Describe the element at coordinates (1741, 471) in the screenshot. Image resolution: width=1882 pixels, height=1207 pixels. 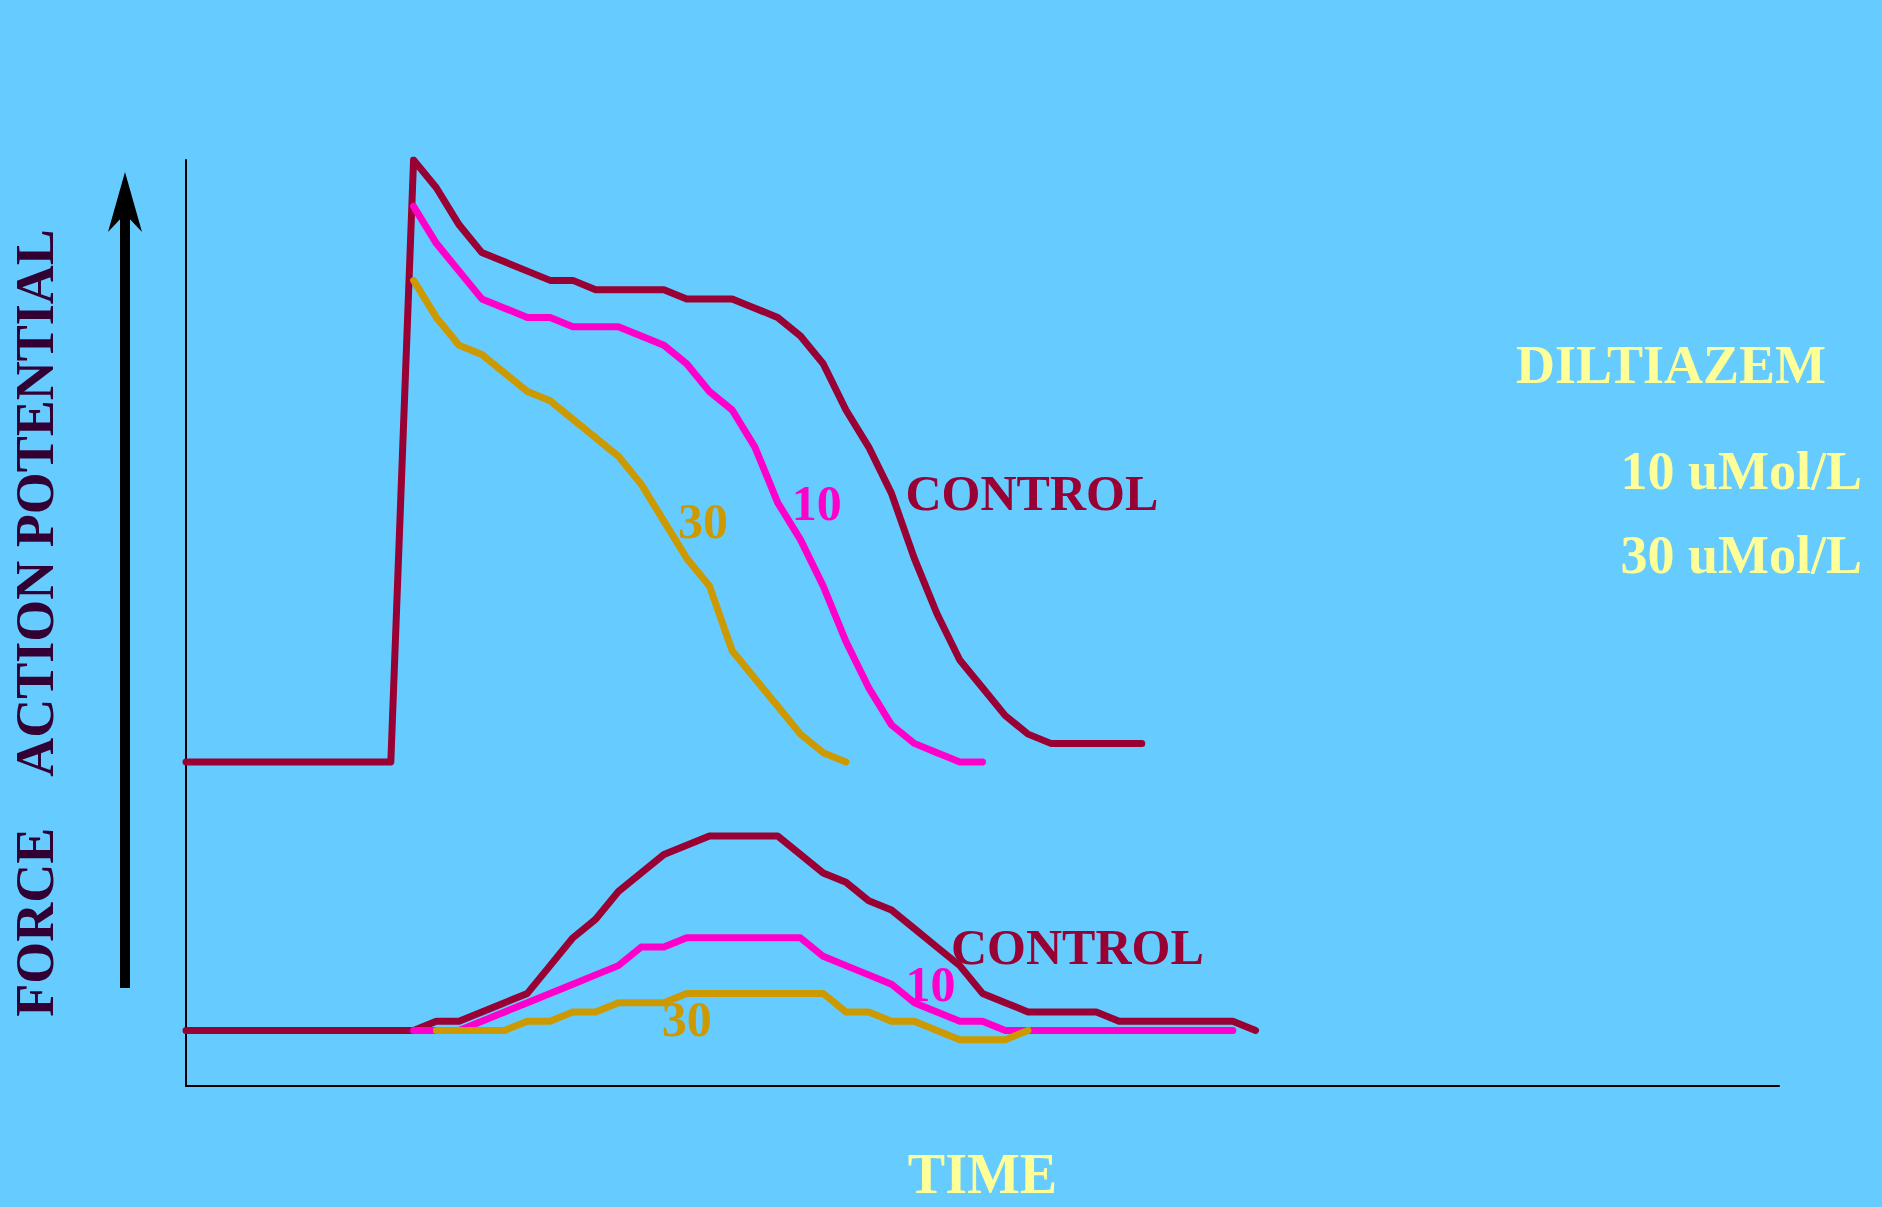
I see `annotation: 10 uMol/L` at that location.